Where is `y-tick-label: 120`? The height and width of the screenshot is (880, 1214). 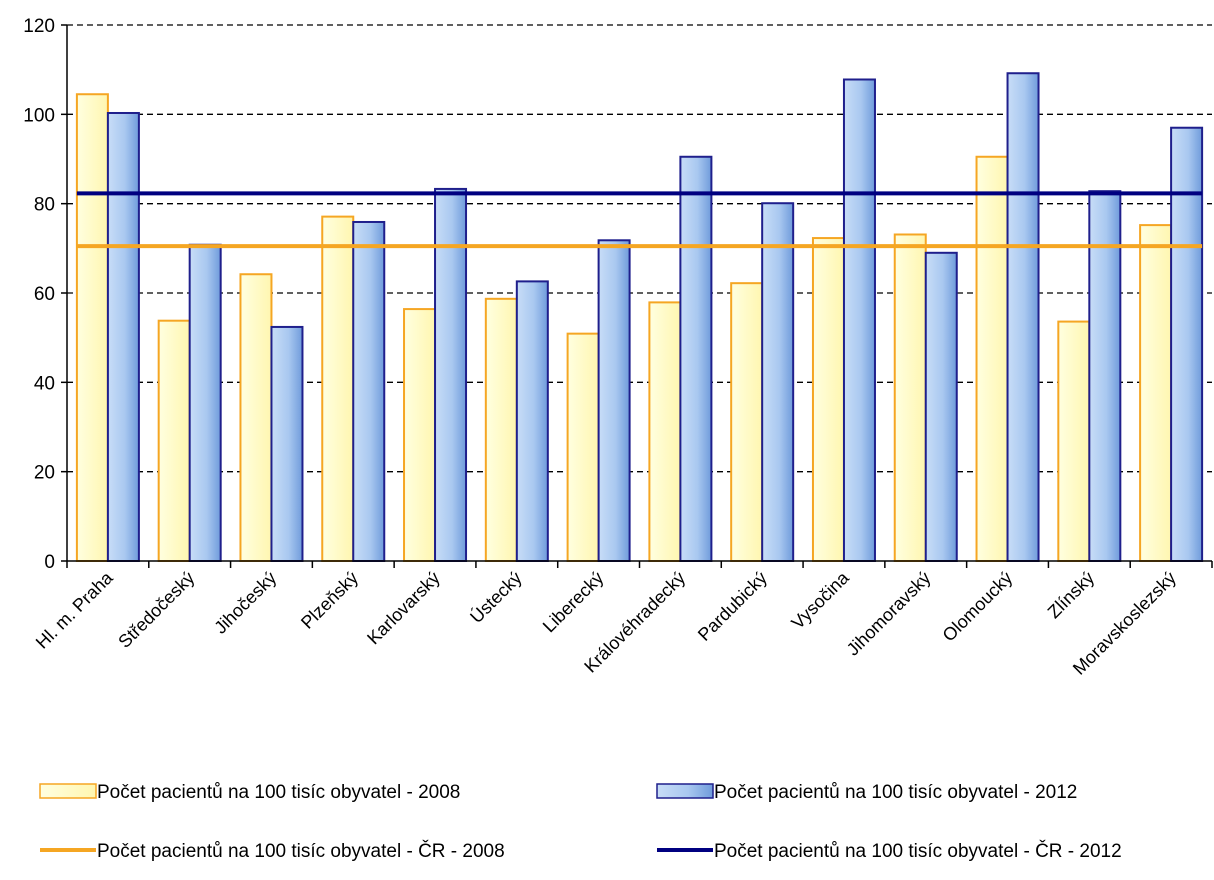 y-tick-label: 120 is located at coordinates (39, 26).